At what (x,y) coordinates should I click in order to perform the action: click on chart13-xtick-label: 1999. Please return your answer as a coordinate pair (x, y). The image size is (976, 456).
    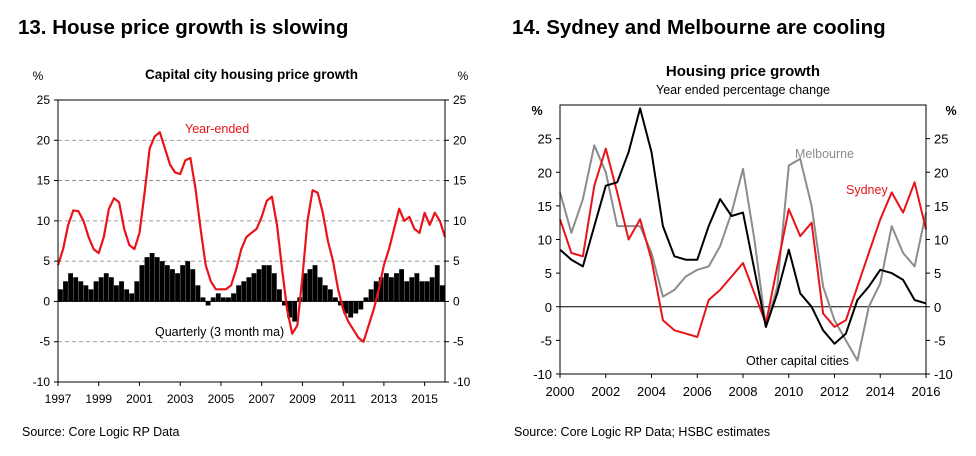
    Looking at the image, I should click on (98, 399).